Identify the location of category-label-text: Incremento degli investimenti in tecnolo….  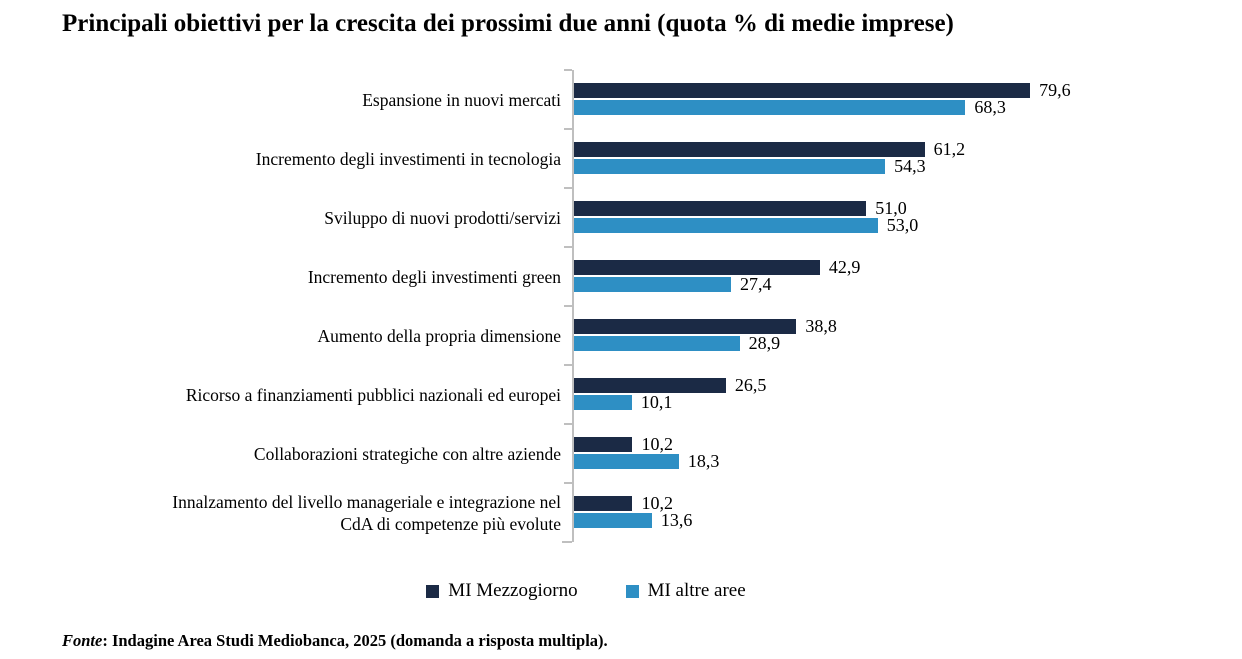
(408, 158).